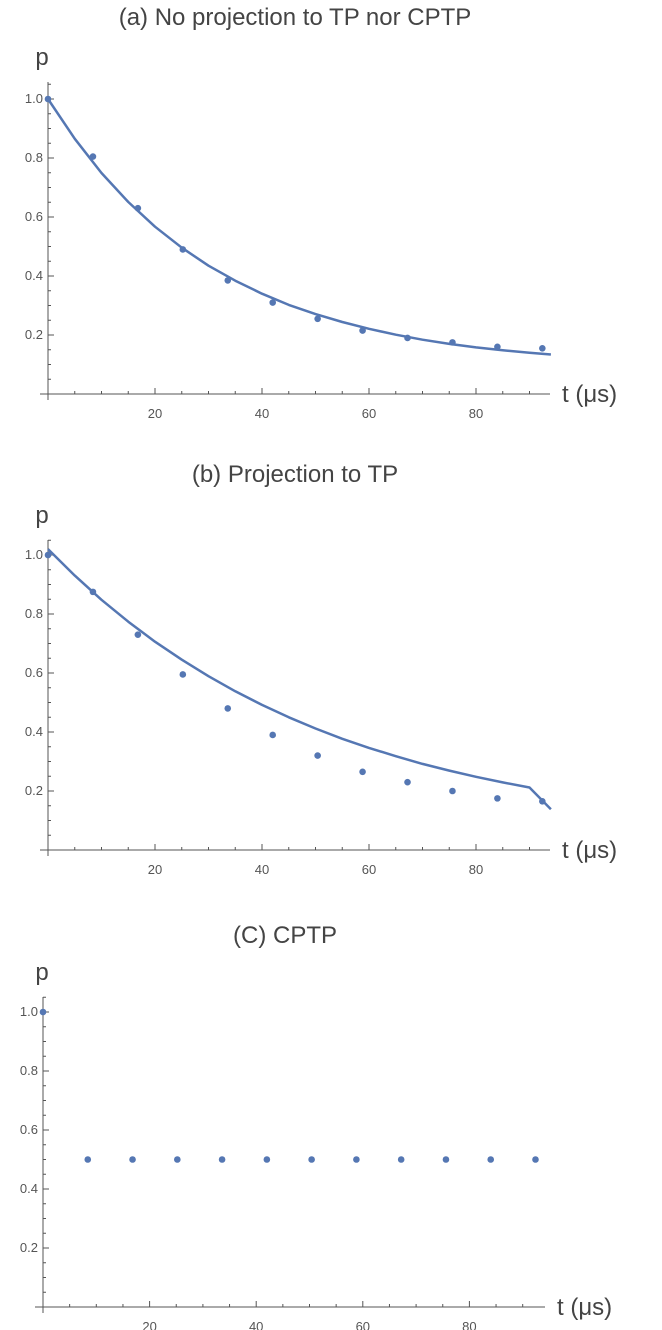  What do you see at coordinates (295, 17) in the screenshot?
I see `chart-title: (a) No projection to TP nor CPTP` at bounding box center [295, 17].